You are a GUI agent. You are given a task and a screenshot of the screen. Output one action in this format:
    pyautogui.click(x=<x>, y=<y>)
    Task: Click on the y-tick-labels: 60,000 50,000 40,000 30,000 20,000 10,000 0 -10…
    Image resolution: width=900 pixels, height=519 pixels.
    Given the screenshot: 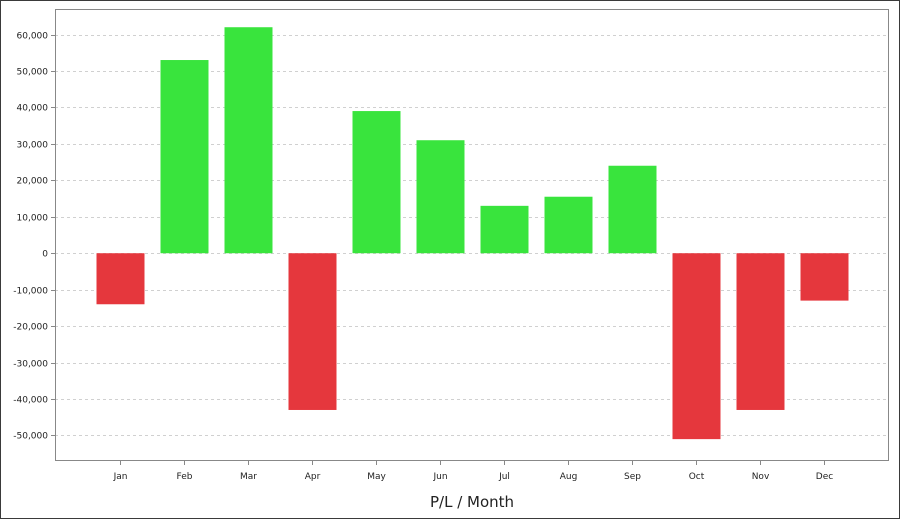 What is the action you would take?
    pyautogui.click(x=30, y=237)
    